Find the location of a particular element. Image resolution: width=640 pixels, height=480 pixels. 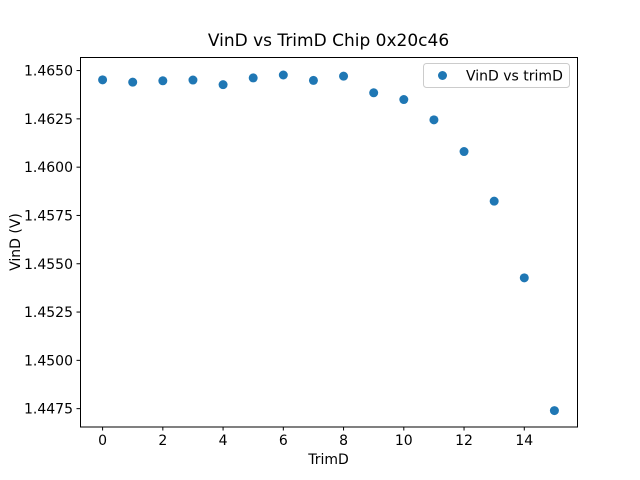

legend: VinD vs trimD is located at coordinates (496, 75).